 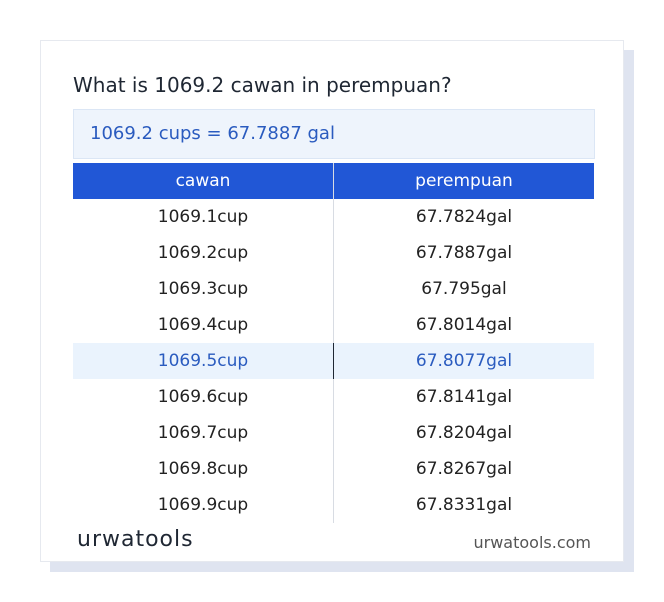 I want to click on table-cell: 1069.6cup, so click(x=203, y=397).